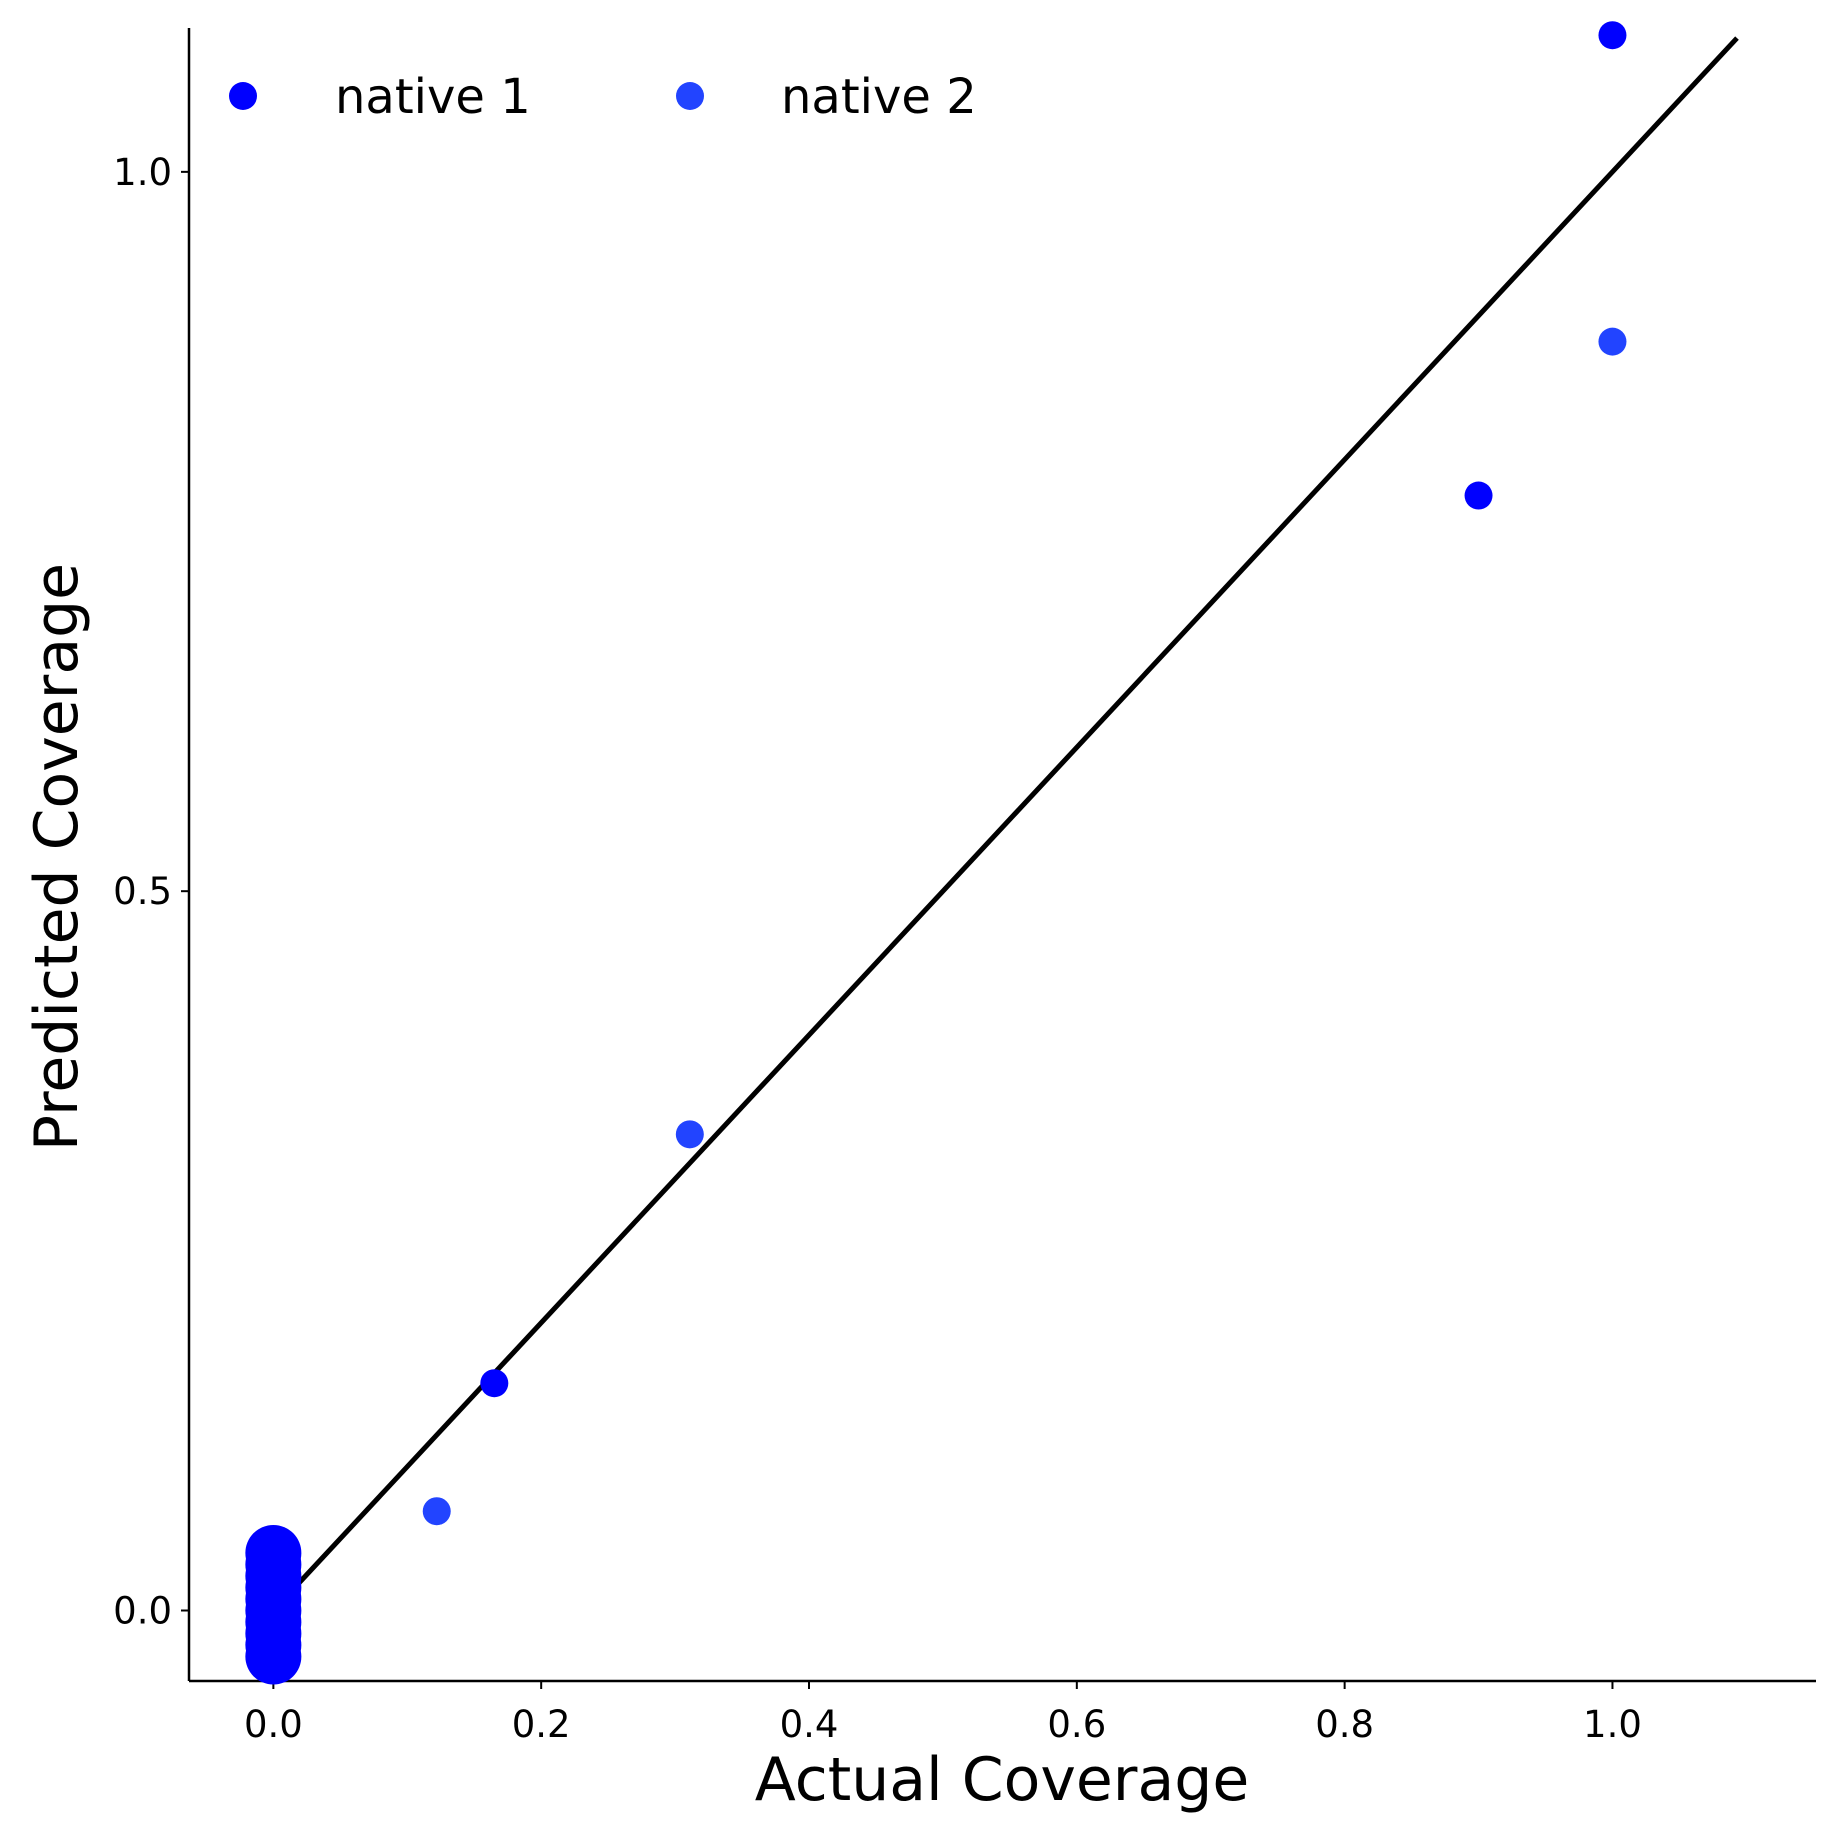  I want to click on x-tick-label: 0.0, so click(273, 1724).